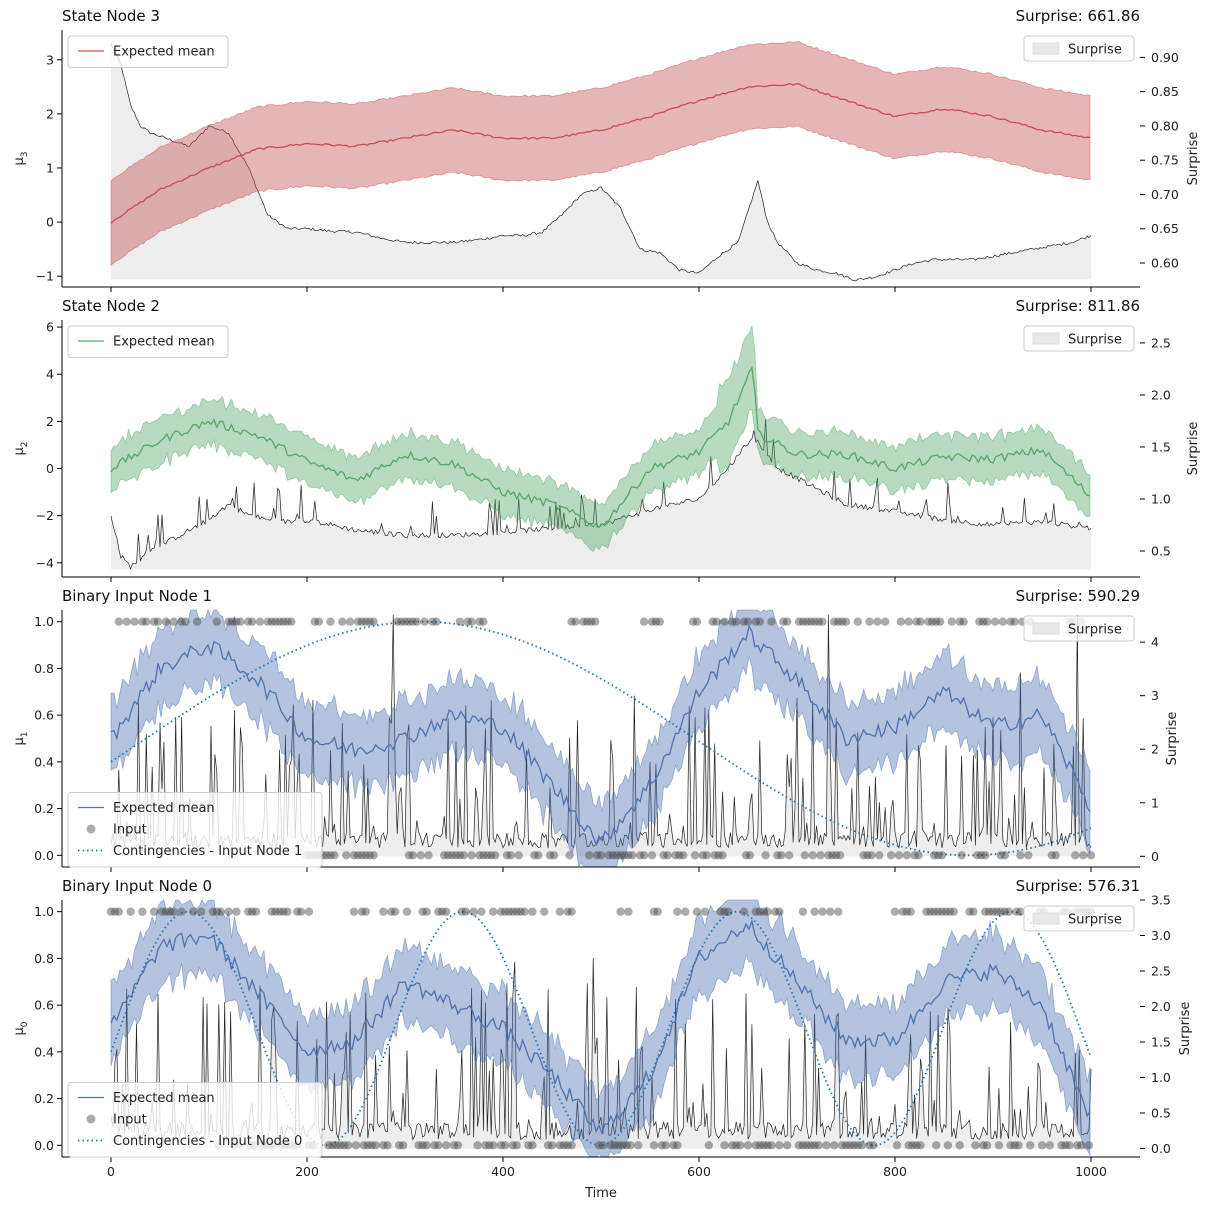 Image resolution: width=1211 pixels, height=1211 pixels. What do you see at coordinates (148, 51) in the screenshot?
I see `legend-left: Expected mean` at bounding box center [148, 51].